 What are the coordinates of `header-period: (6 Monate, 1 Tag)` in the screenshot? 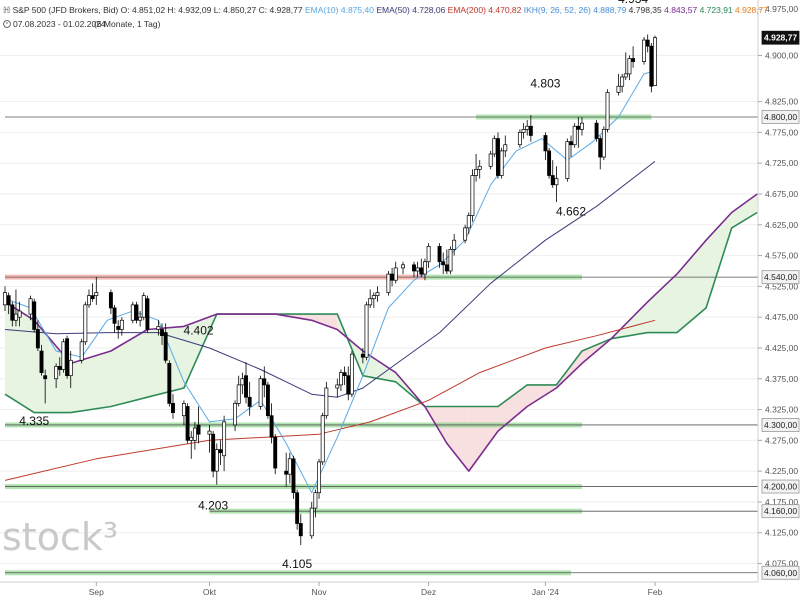 It's located at (127, 24).